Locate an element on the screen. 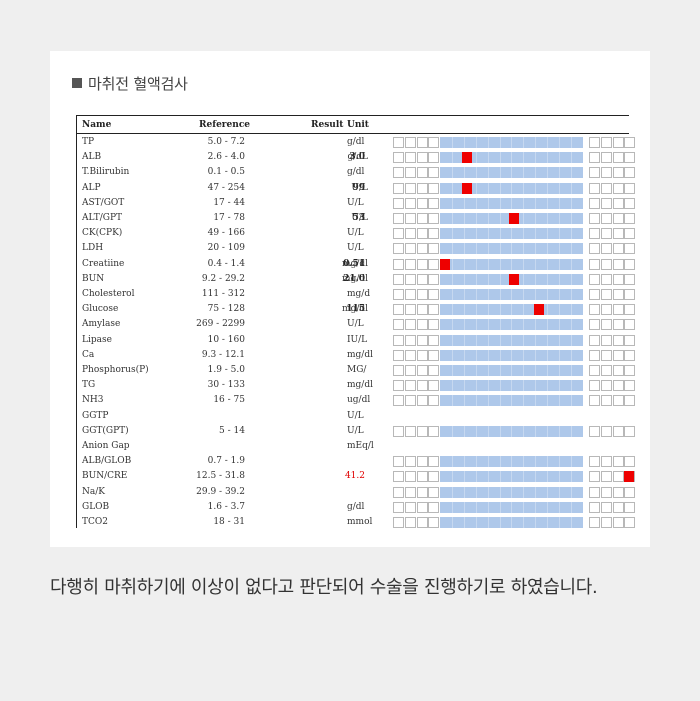  test-name: Creatiine is located at coordinates (103, 263).